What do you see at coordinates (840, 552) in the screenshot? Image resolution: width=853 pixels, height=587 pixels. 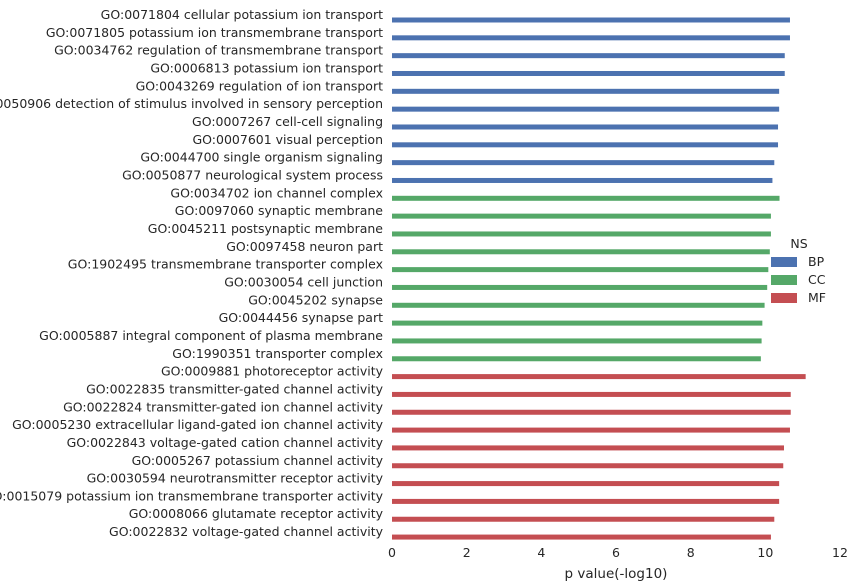 I see `x-tick-label: 12` at bounding box center [840, 552].